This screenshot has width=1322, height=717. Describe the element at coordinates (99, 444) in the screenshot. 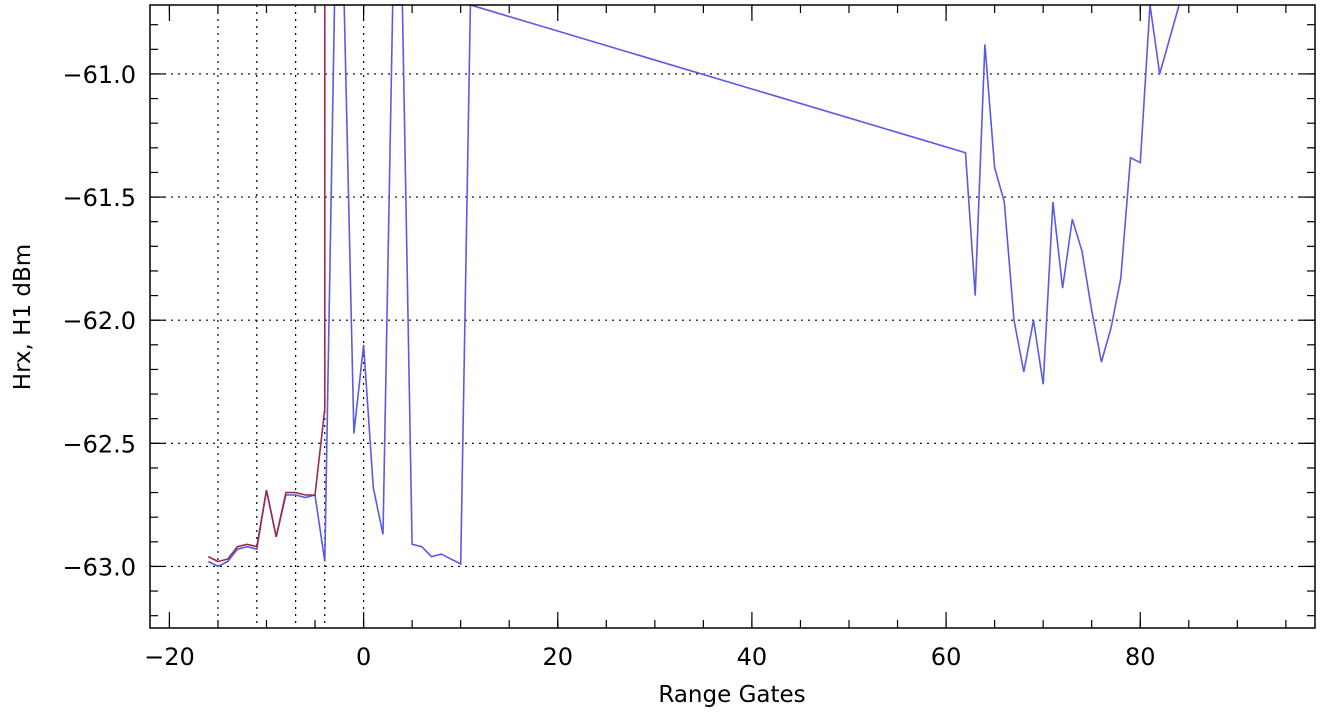

I see `y-tick-label: −62.5` at that location.